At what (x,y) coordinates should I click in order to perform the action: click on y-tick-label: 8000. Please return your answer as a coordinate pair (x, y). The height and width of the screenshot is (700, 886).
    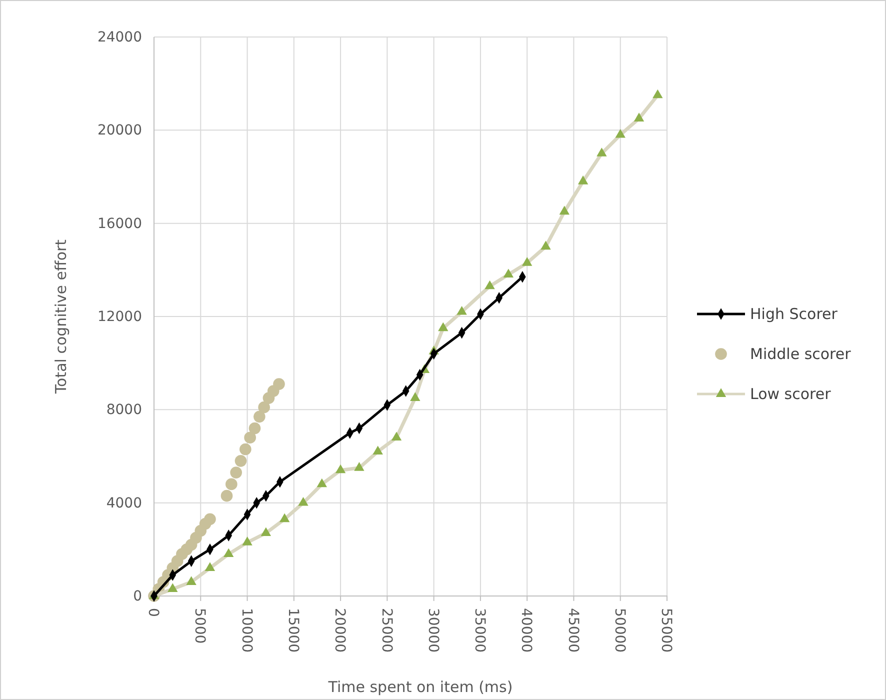
    Looking at the image, I should click on (124, 410).